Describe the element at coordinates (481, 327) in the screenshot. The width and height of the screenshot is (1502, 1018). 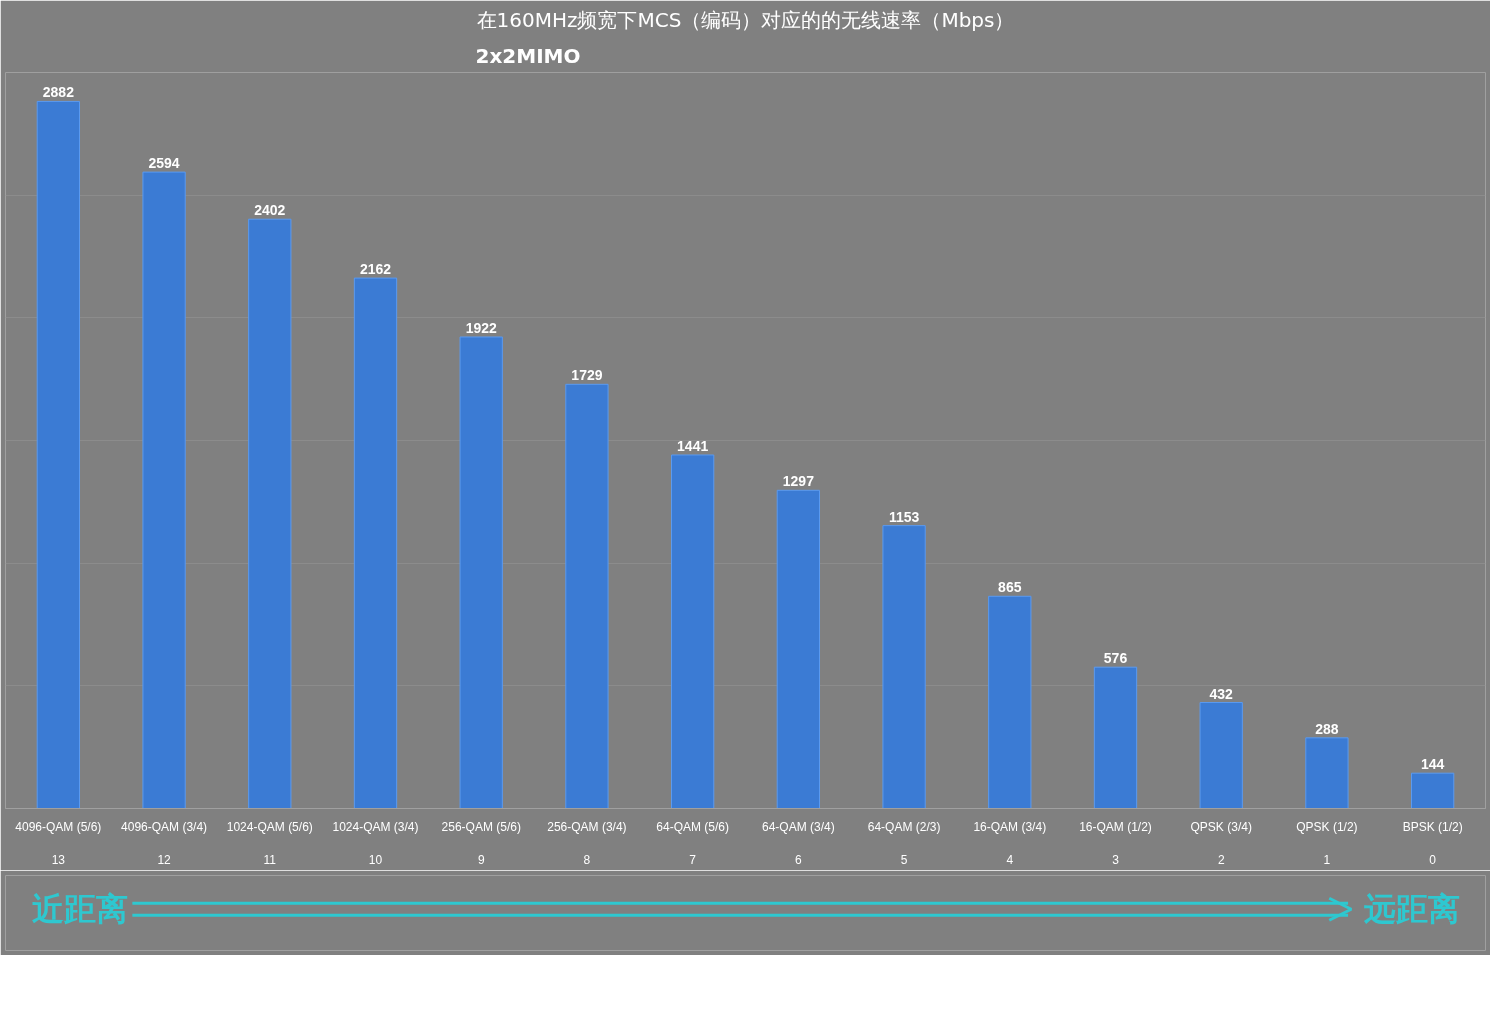
I see `data-label: 1922` at that location.